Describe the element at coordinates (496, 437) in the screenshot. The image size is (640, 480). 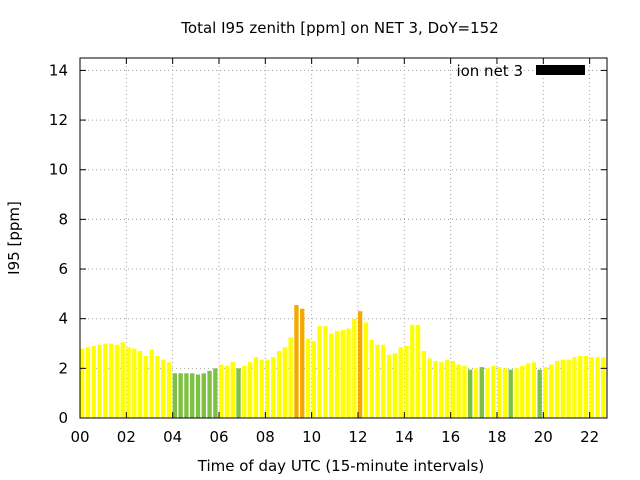
I see `x-tick-label: 18` at that location.